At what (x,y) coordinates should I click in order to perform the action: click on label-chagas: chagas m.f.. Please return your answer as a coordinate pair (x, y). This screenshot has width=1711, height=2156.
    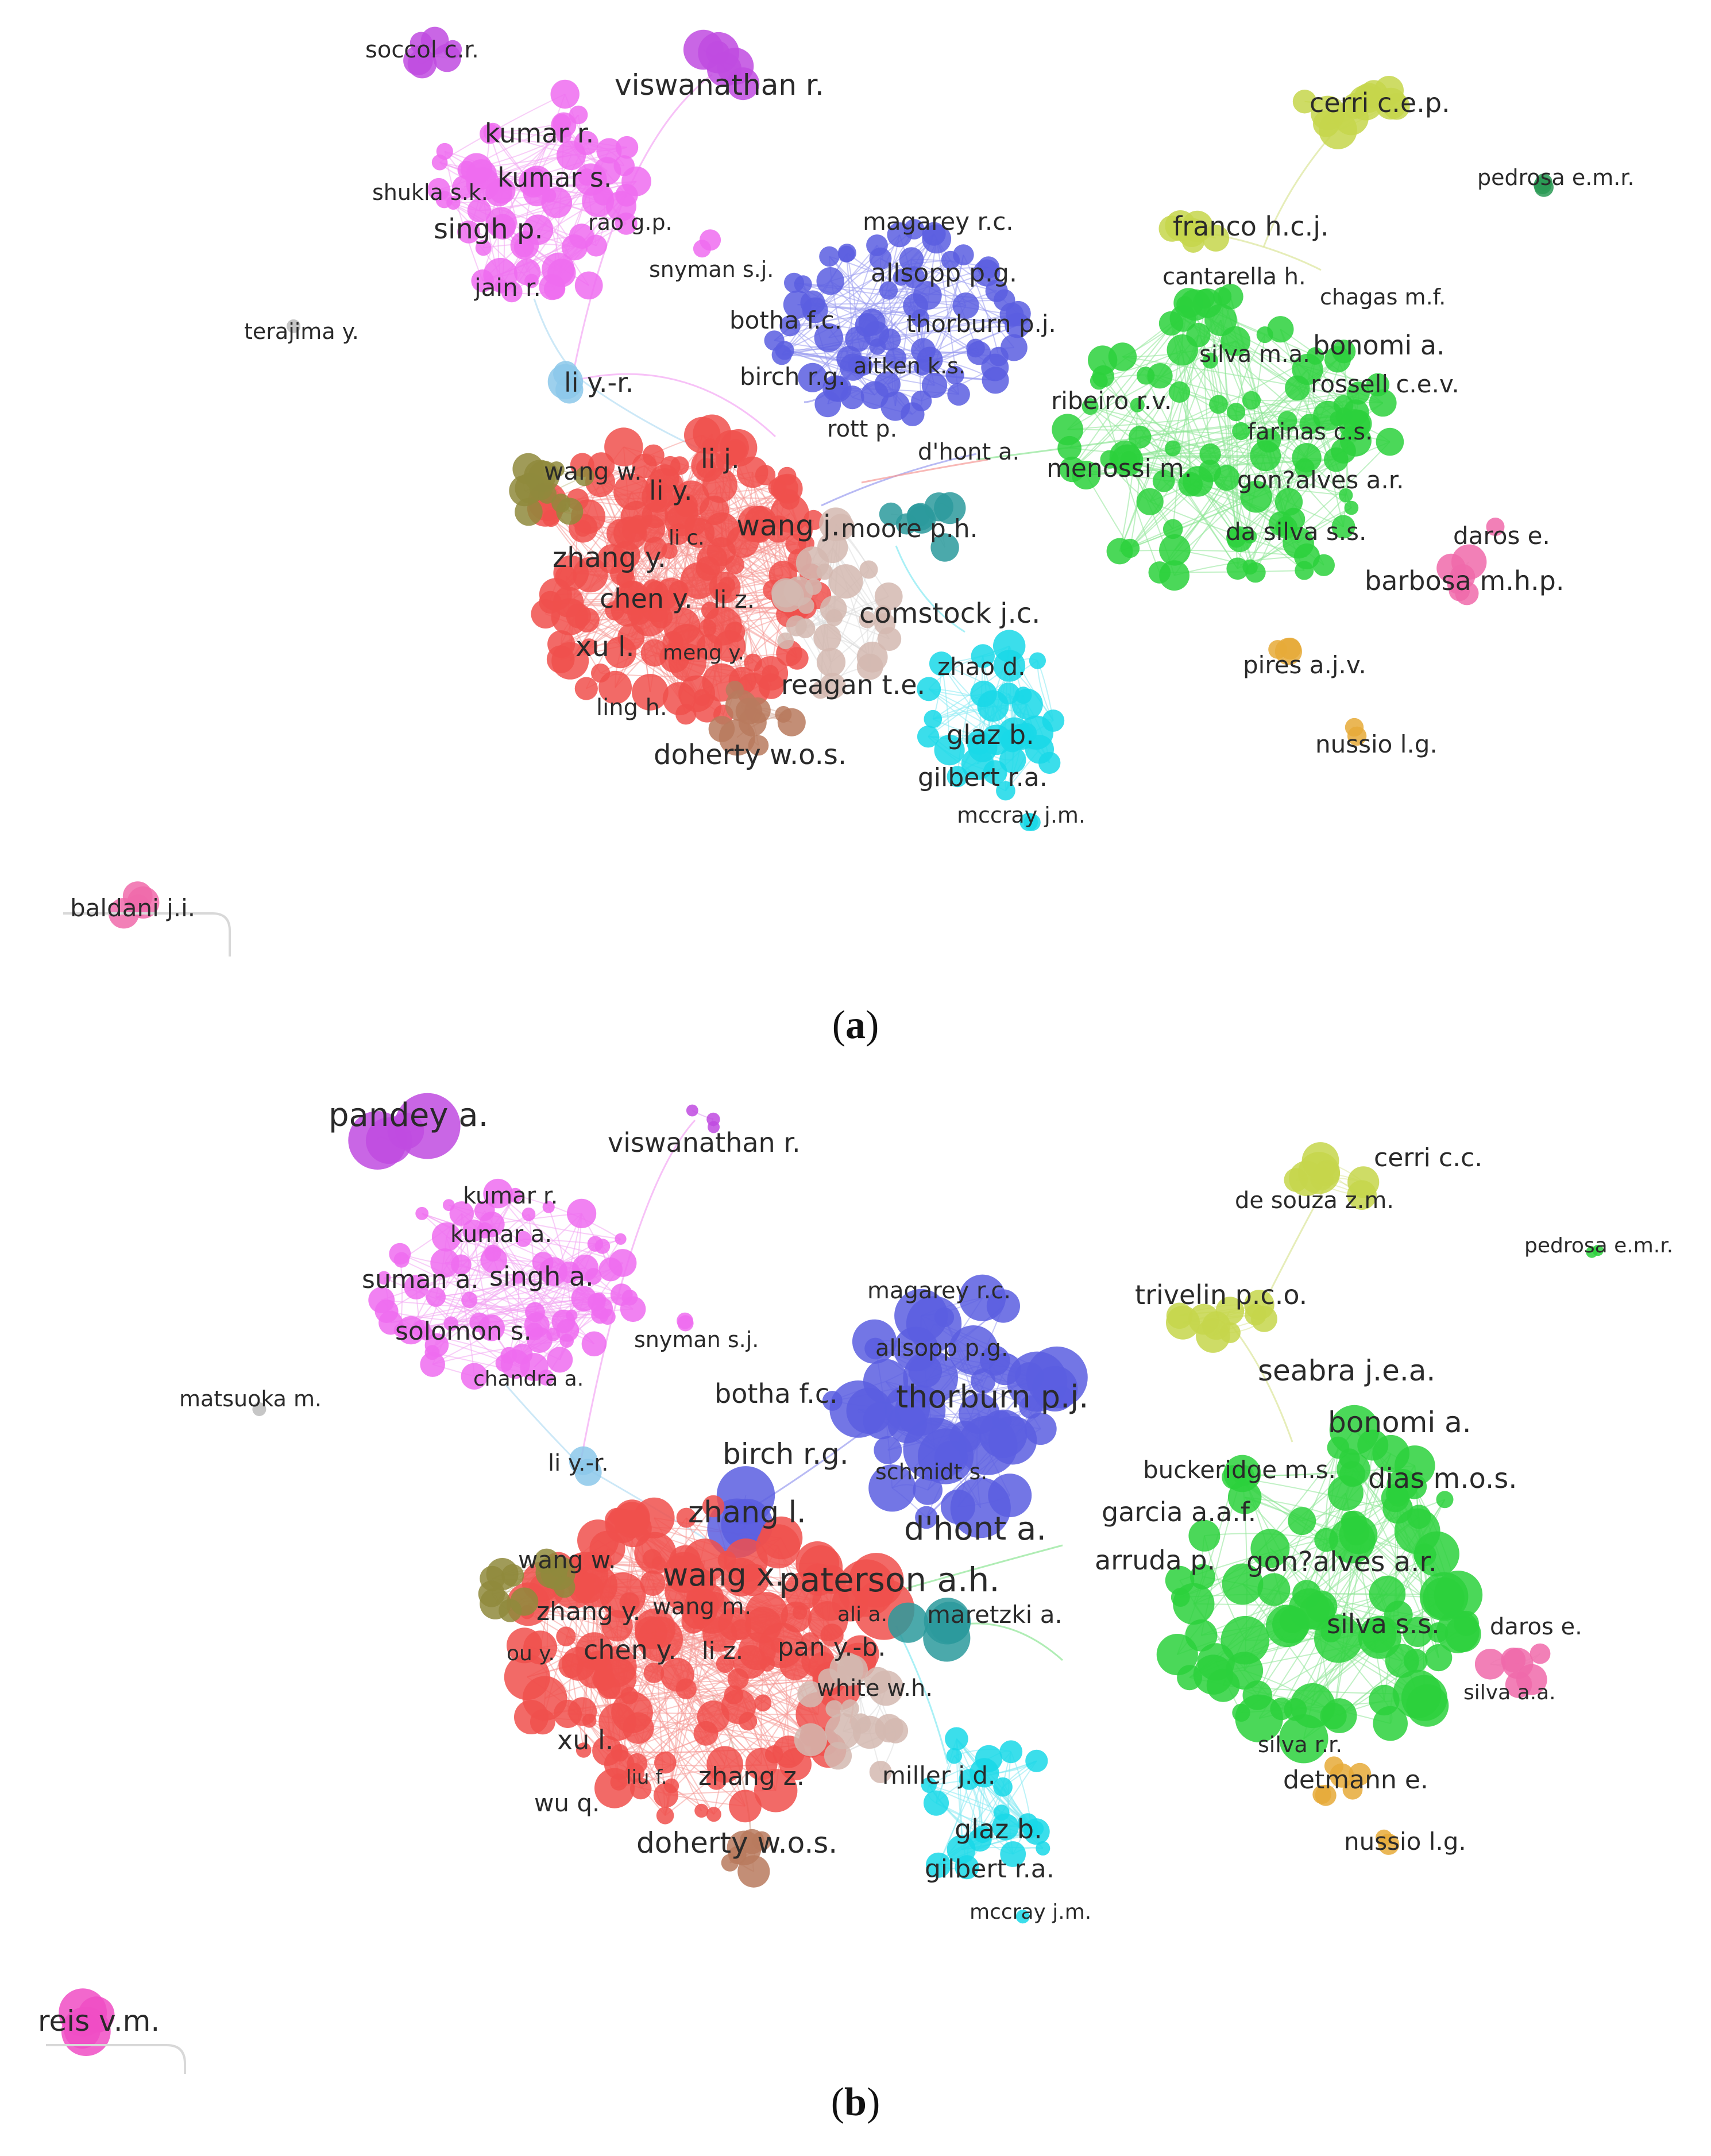
    Looking at the image, I should click on (1383, 297).